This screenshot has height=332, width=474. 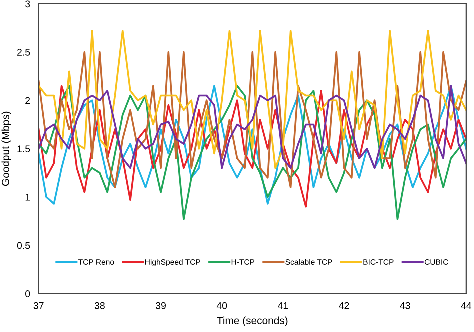 I want to click on x-tick-label: 41, so click(x=283, y=306).